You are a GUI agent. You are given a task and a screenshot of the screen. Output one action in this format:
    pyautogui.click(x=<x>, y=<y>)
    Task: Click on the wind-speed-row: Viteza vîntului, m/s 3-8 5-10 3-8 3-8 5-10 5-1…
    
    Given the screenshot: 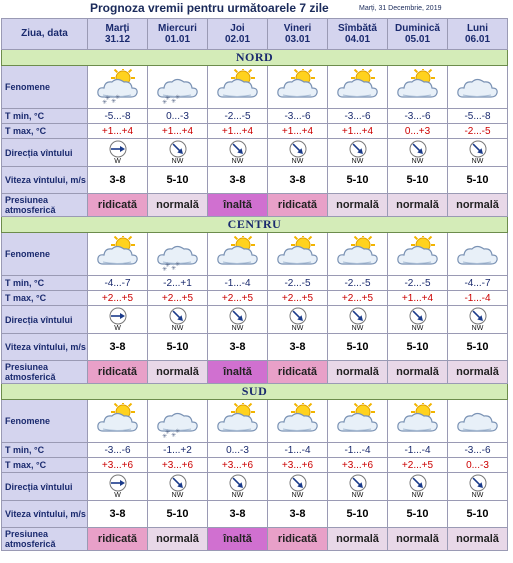 What is the action you would take?
    pyautogui.click(x=254, y=514)
    